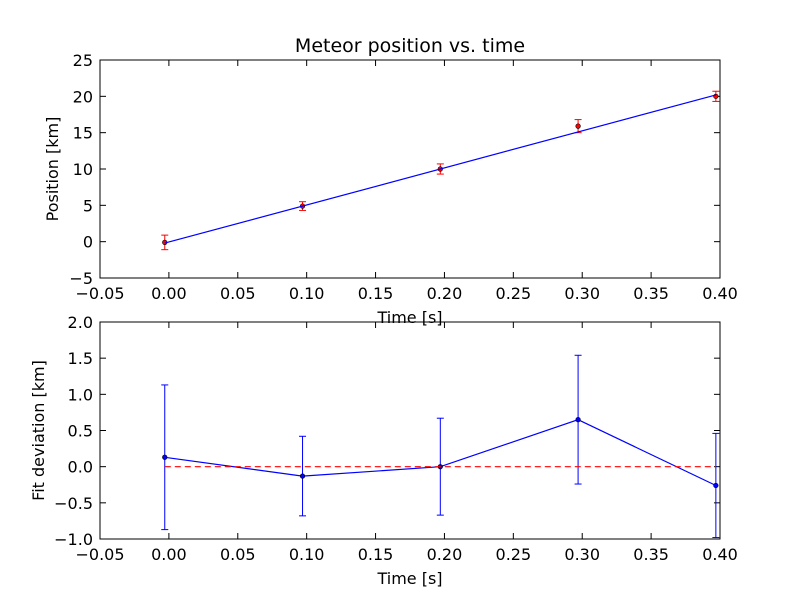 This screenshot has width=800, height=600. Describe the element at coordinates (376, 293) in the screenshot. I see `top-x-tick-label: 0.15` at that location.